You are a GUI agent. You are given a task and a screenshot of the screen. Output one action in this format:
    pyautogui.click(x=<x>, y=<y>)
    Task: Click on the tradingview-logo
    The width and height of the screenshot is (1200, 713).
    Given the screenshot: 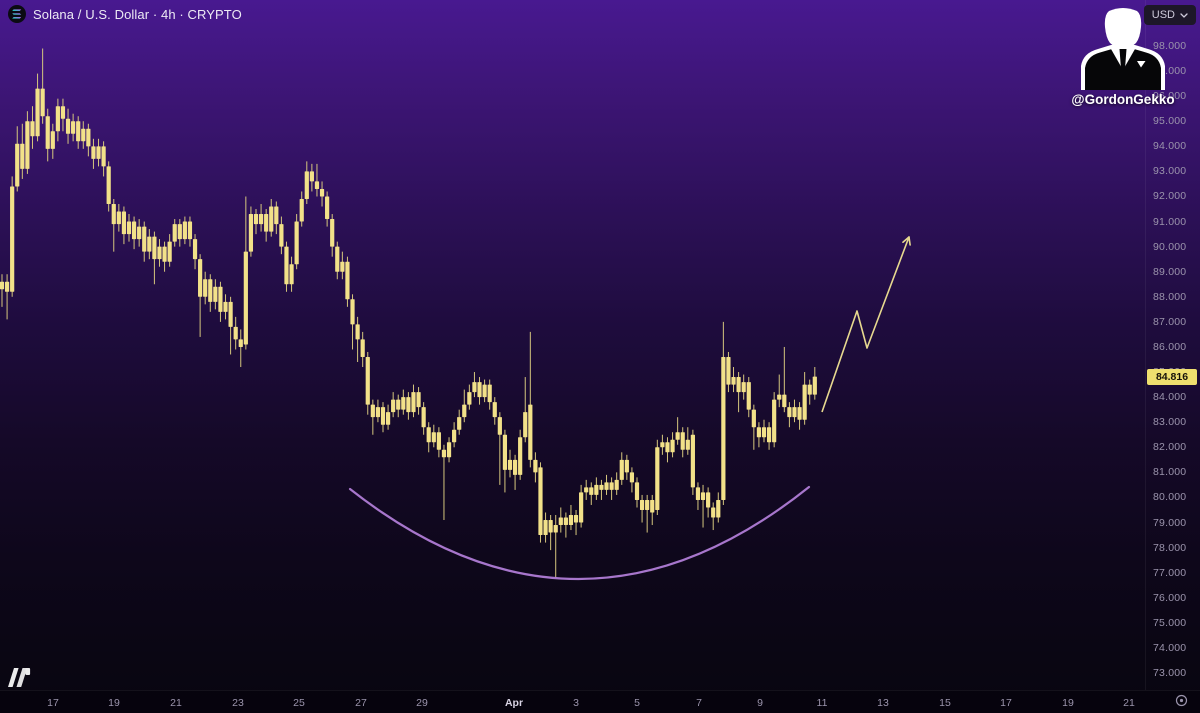 What is the action you would take?
    pyautogui.click(x=20, y=677)
    